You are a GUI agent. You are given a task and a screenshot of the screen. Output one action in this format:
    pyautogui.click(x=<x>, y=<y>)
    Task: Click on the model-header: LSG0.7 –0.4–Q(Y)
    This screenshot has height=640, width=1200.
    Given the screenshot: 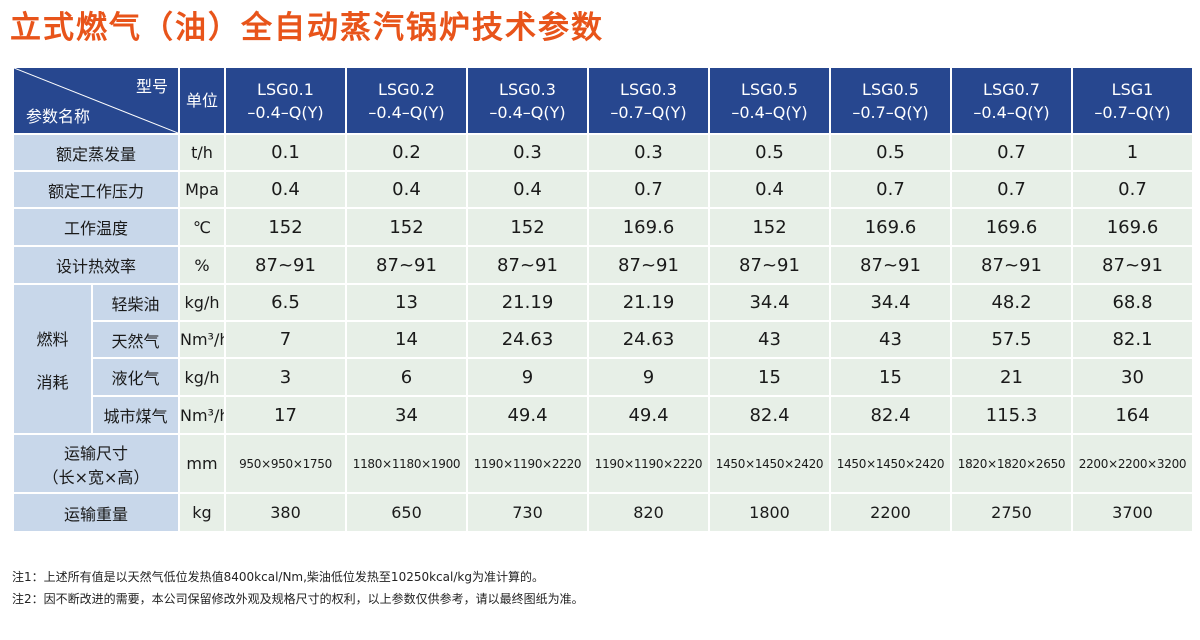 What is the action you would take?
    pyautogui.click(x=1011, y=100)
    